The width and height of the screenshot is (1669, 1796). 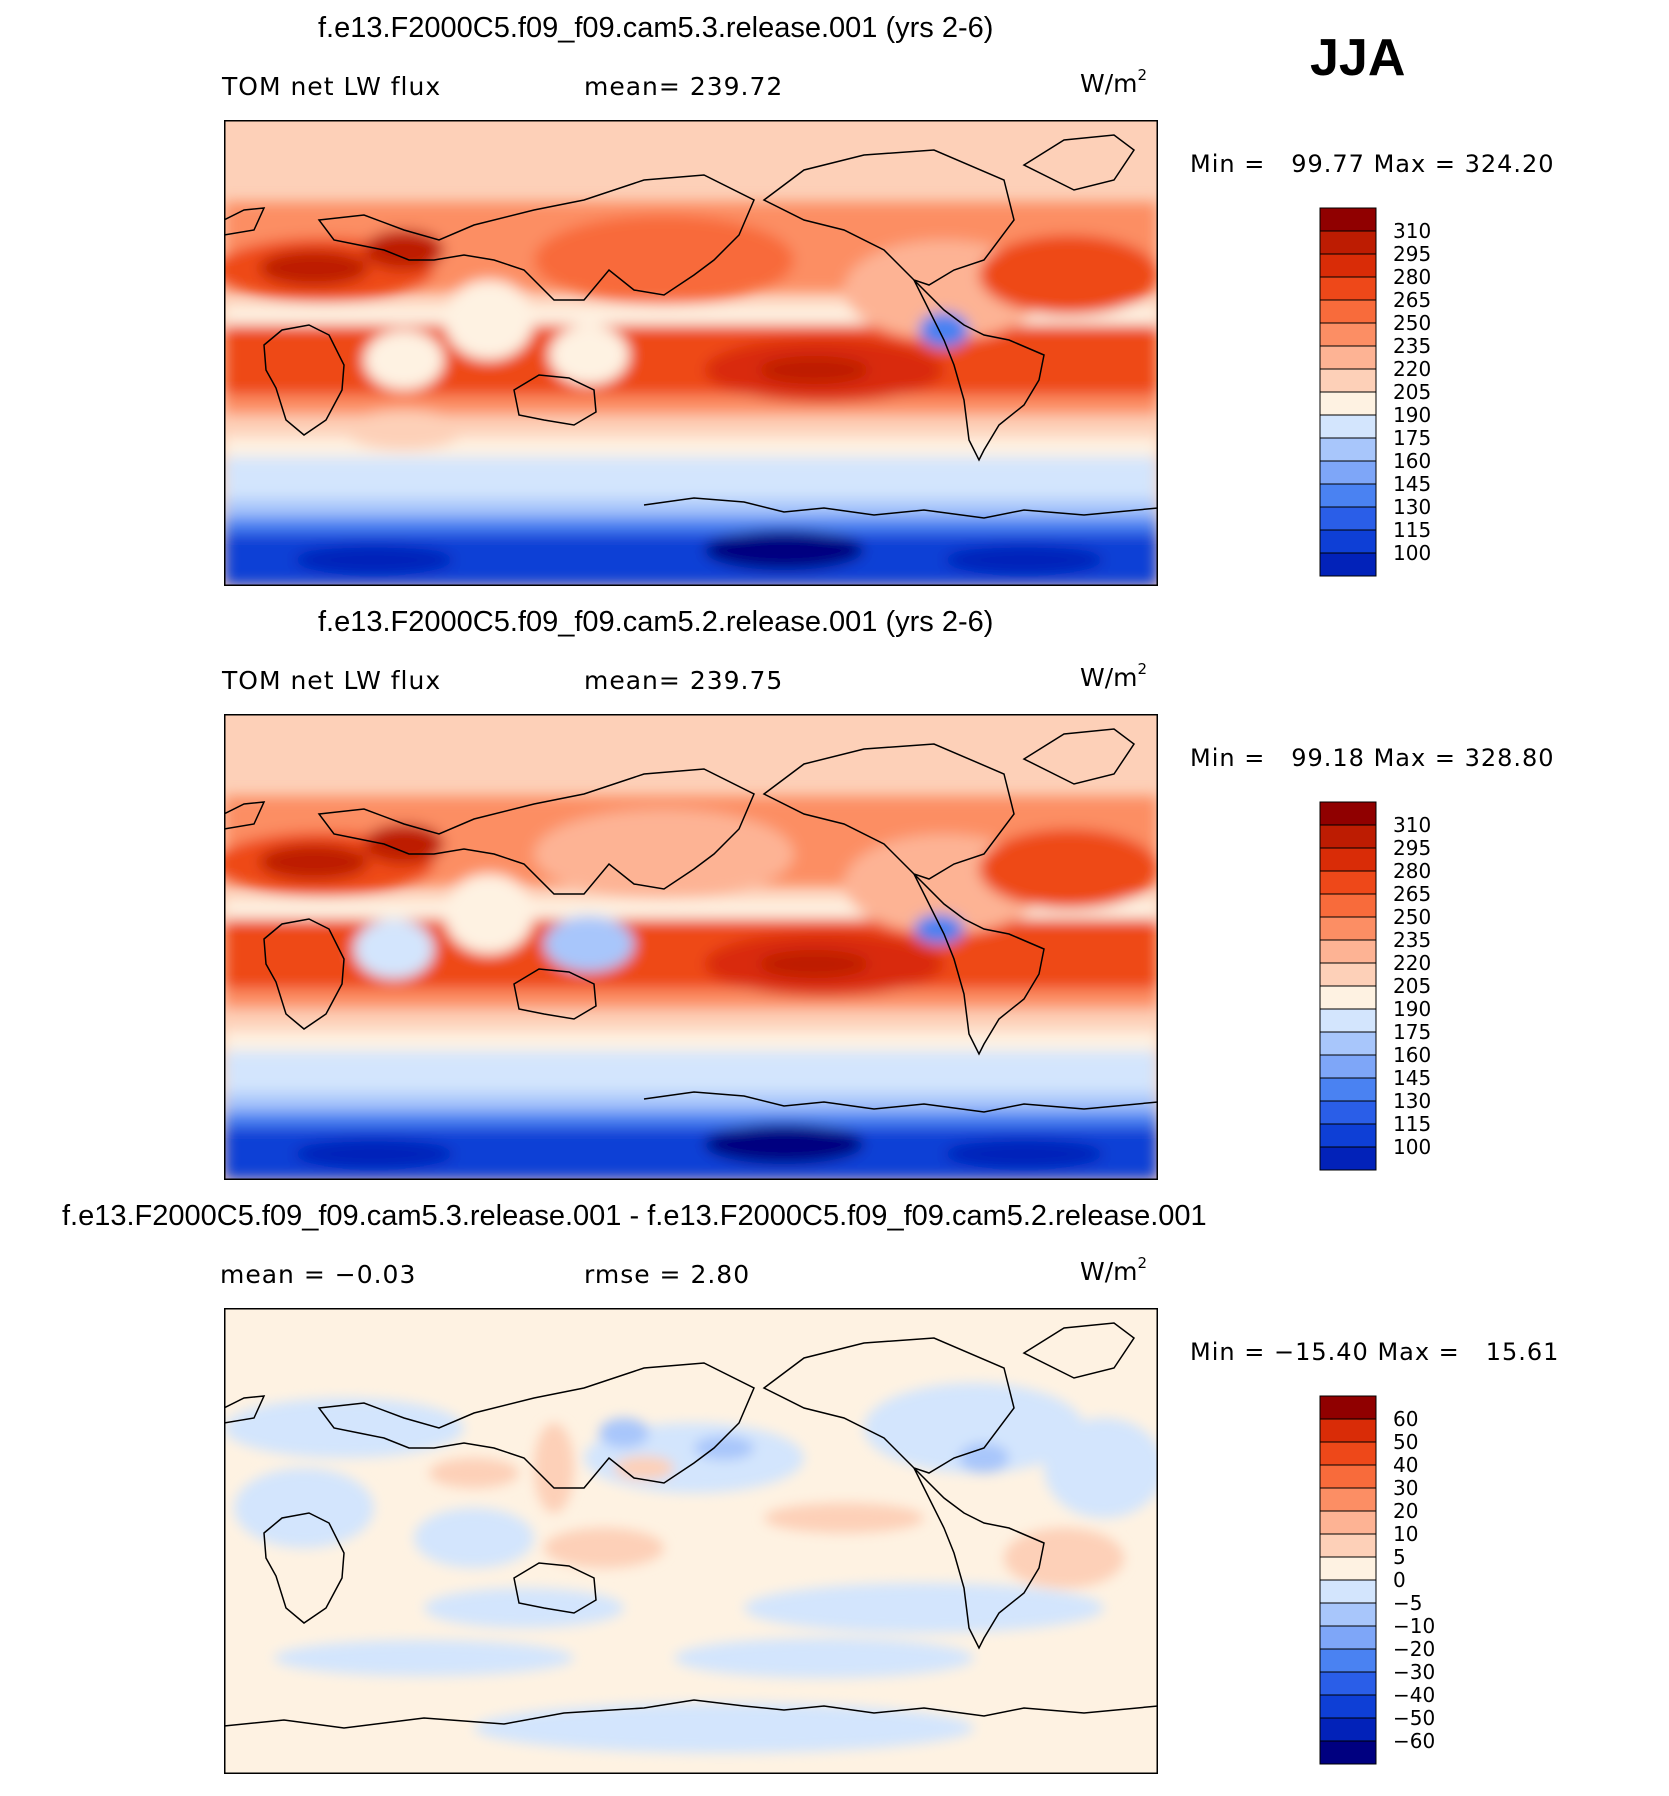 What do you see at coordinates (1372, 758) in the screenshot?
I see `panel2-minmax: Min = 99.18 Max = 328.80` at bounding box center [1372, 758].